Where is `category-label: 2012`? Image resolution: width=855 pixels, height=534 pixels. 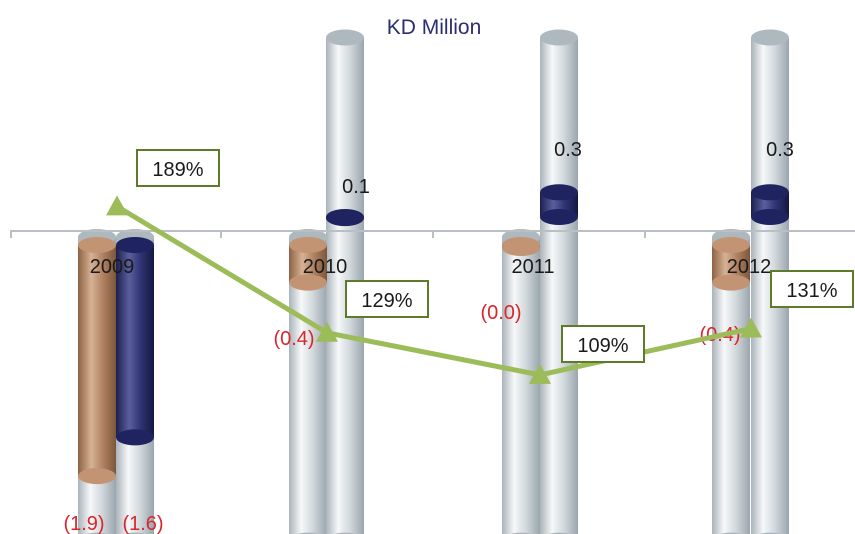
category-label: 2012 is located at coordinates (749, 267).